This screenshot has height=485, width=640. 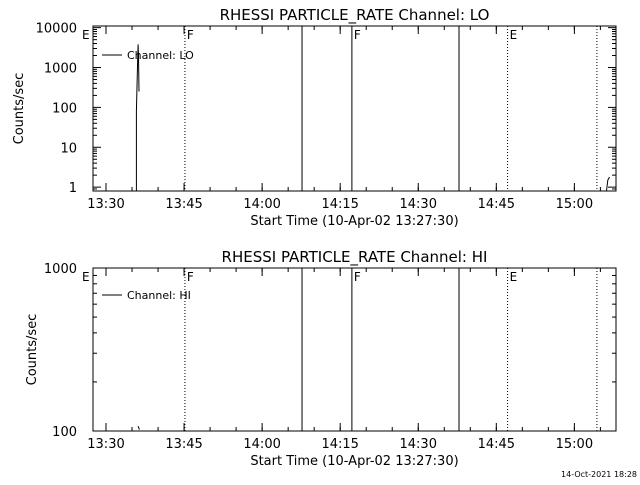 I want to click on legend-label: Channel: LO, so click(x=160, y=55).